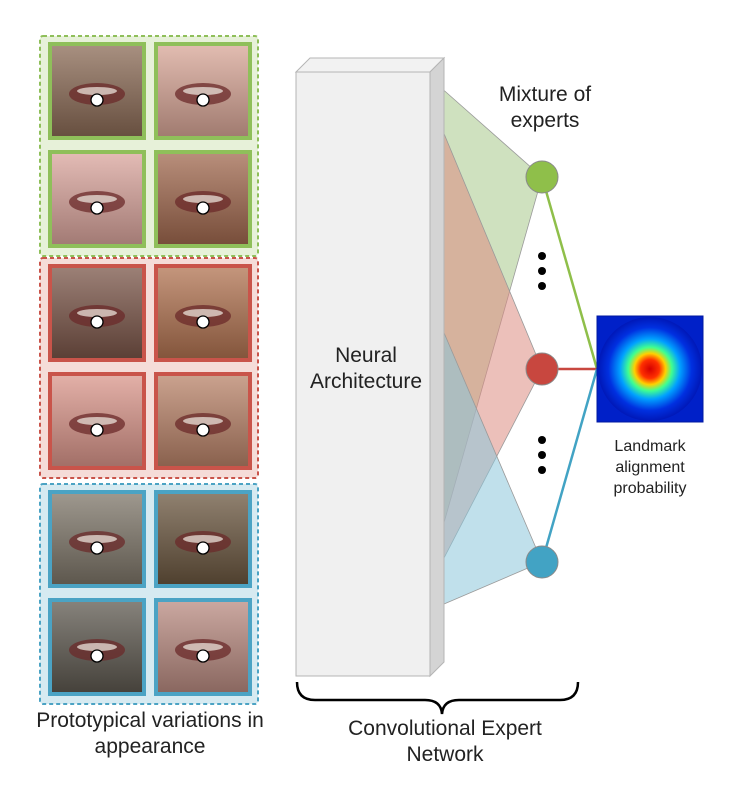  Describe the element at coordinates (542, 177) in the screenshot. I see `green-expert-node` at that location.